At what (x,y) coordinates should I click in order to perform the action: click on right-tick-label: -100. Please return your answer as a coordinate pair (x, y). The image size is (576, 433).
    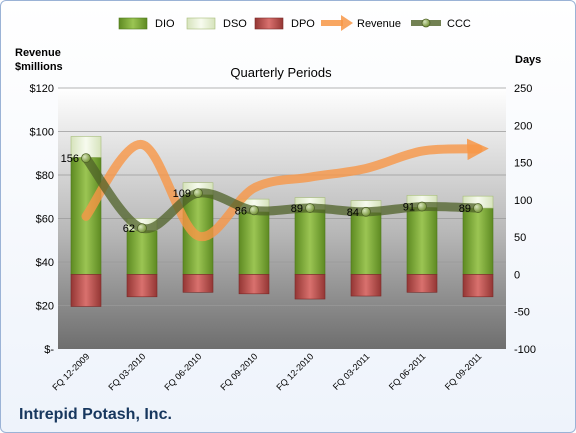
    Looking at the image, I should click on (525, 350).